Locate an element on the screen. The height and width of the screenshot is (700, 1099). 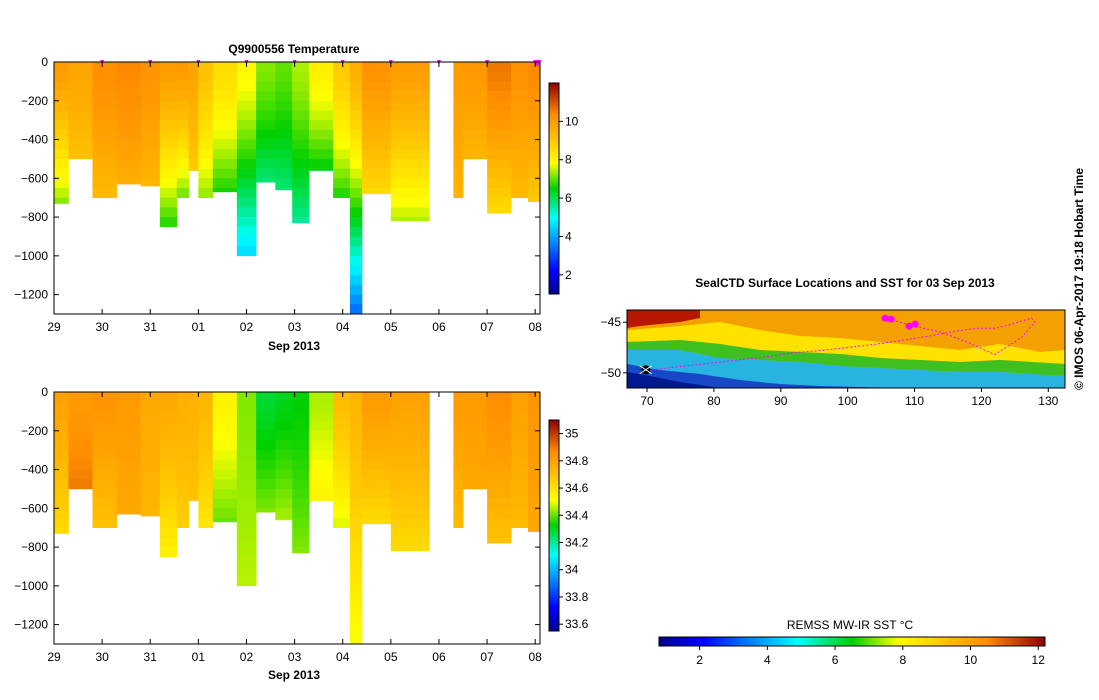
surface-location is located at coordinates (909, 326).